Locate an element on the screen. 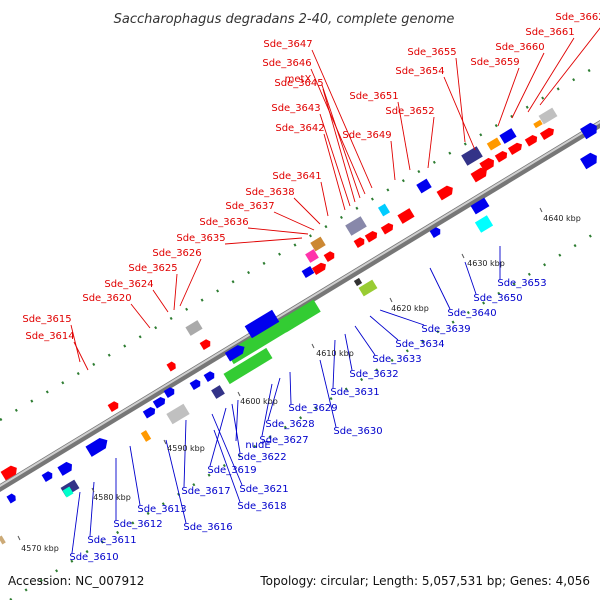 The height and width of the screenshot is (600, 600). gene-label-rev-2: Sde_3640 is located at coordinates (471, 313).